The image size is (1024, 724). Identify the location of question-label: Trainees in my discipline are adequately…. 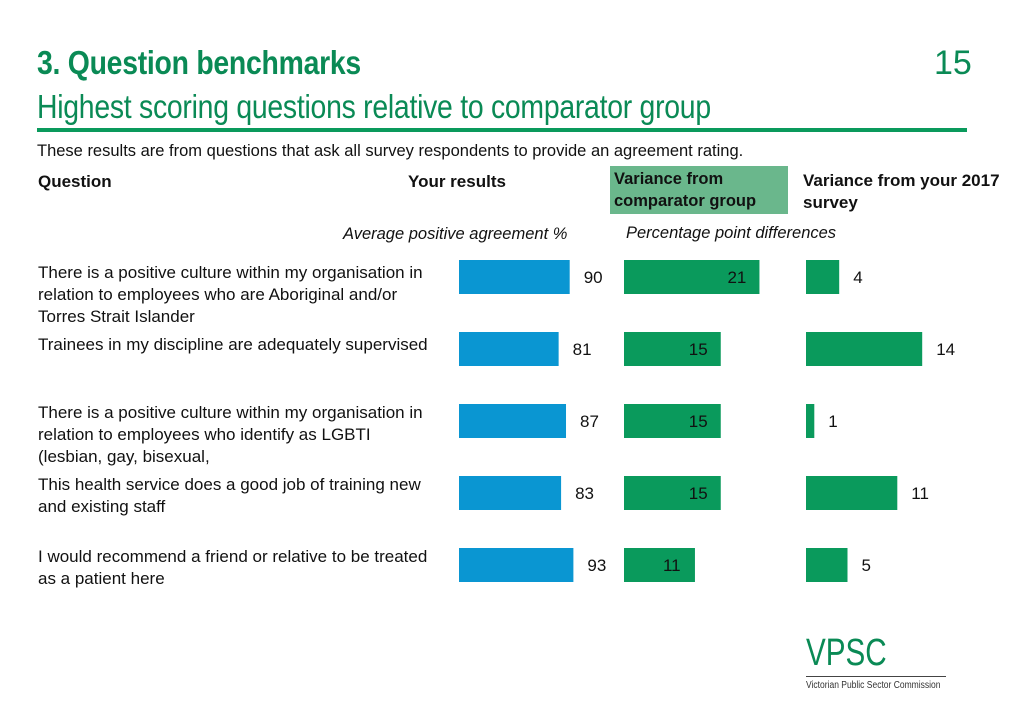
(233, 344).